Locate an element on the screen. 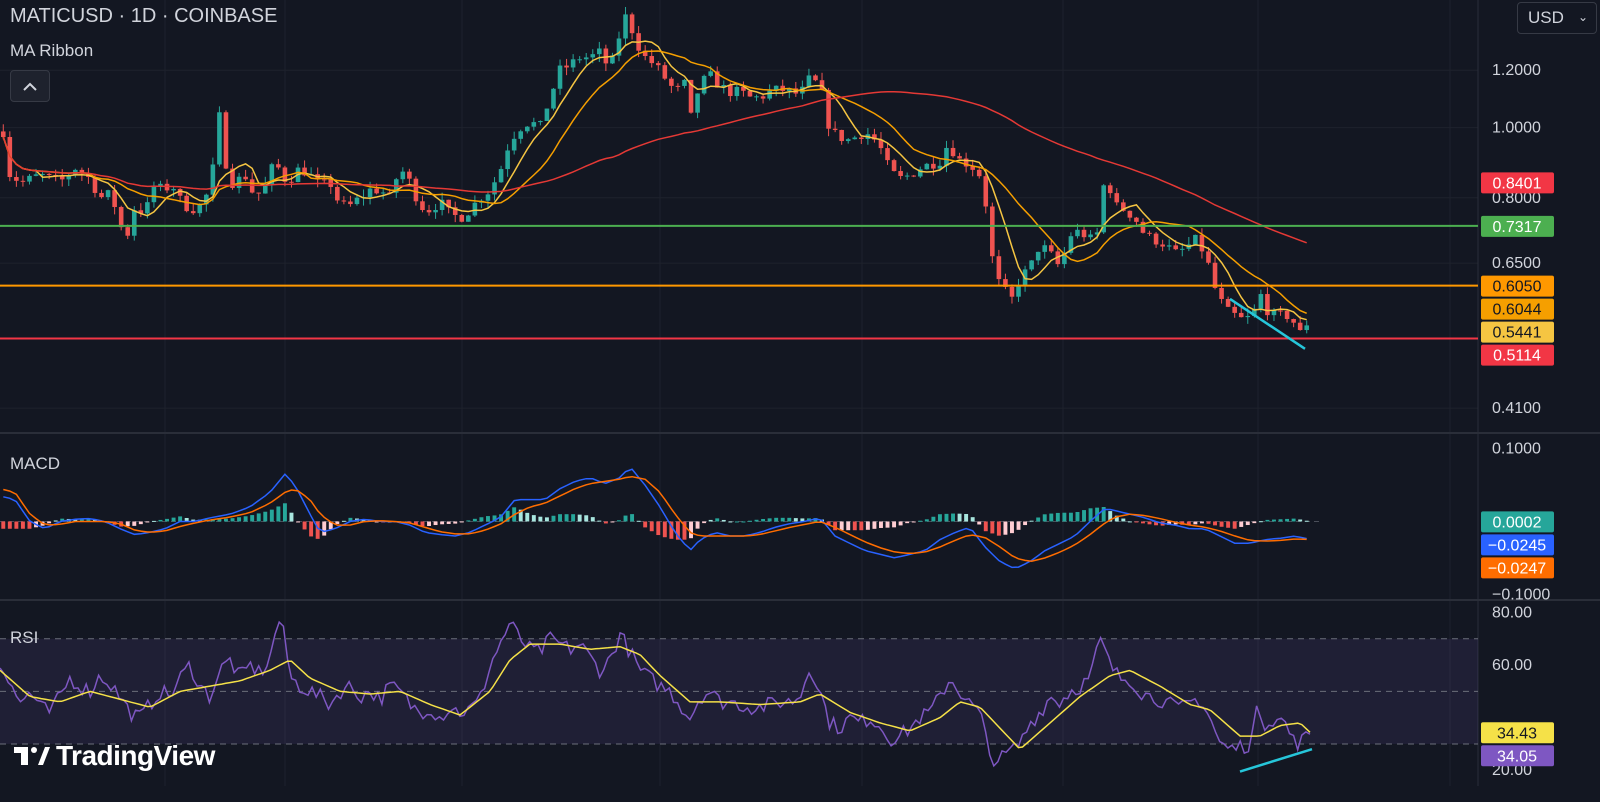 The image size is (1600, 802). macd-value-label: 0.0002 is located at coordinates (1517, 522).